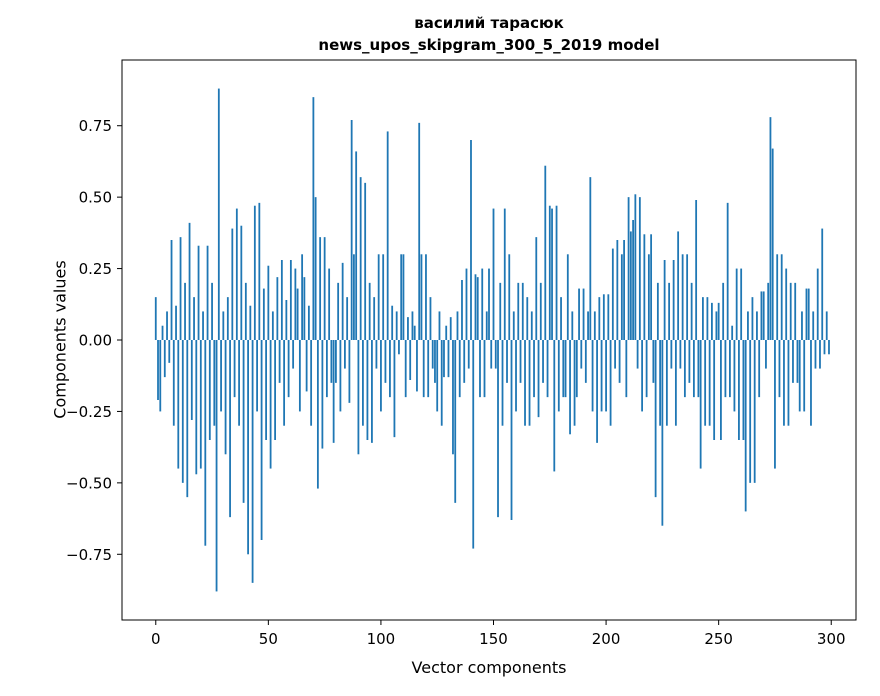 The width and height of the screenshot is (880, 696). I want to click on x-tick-label: 250, so click(718, 639).